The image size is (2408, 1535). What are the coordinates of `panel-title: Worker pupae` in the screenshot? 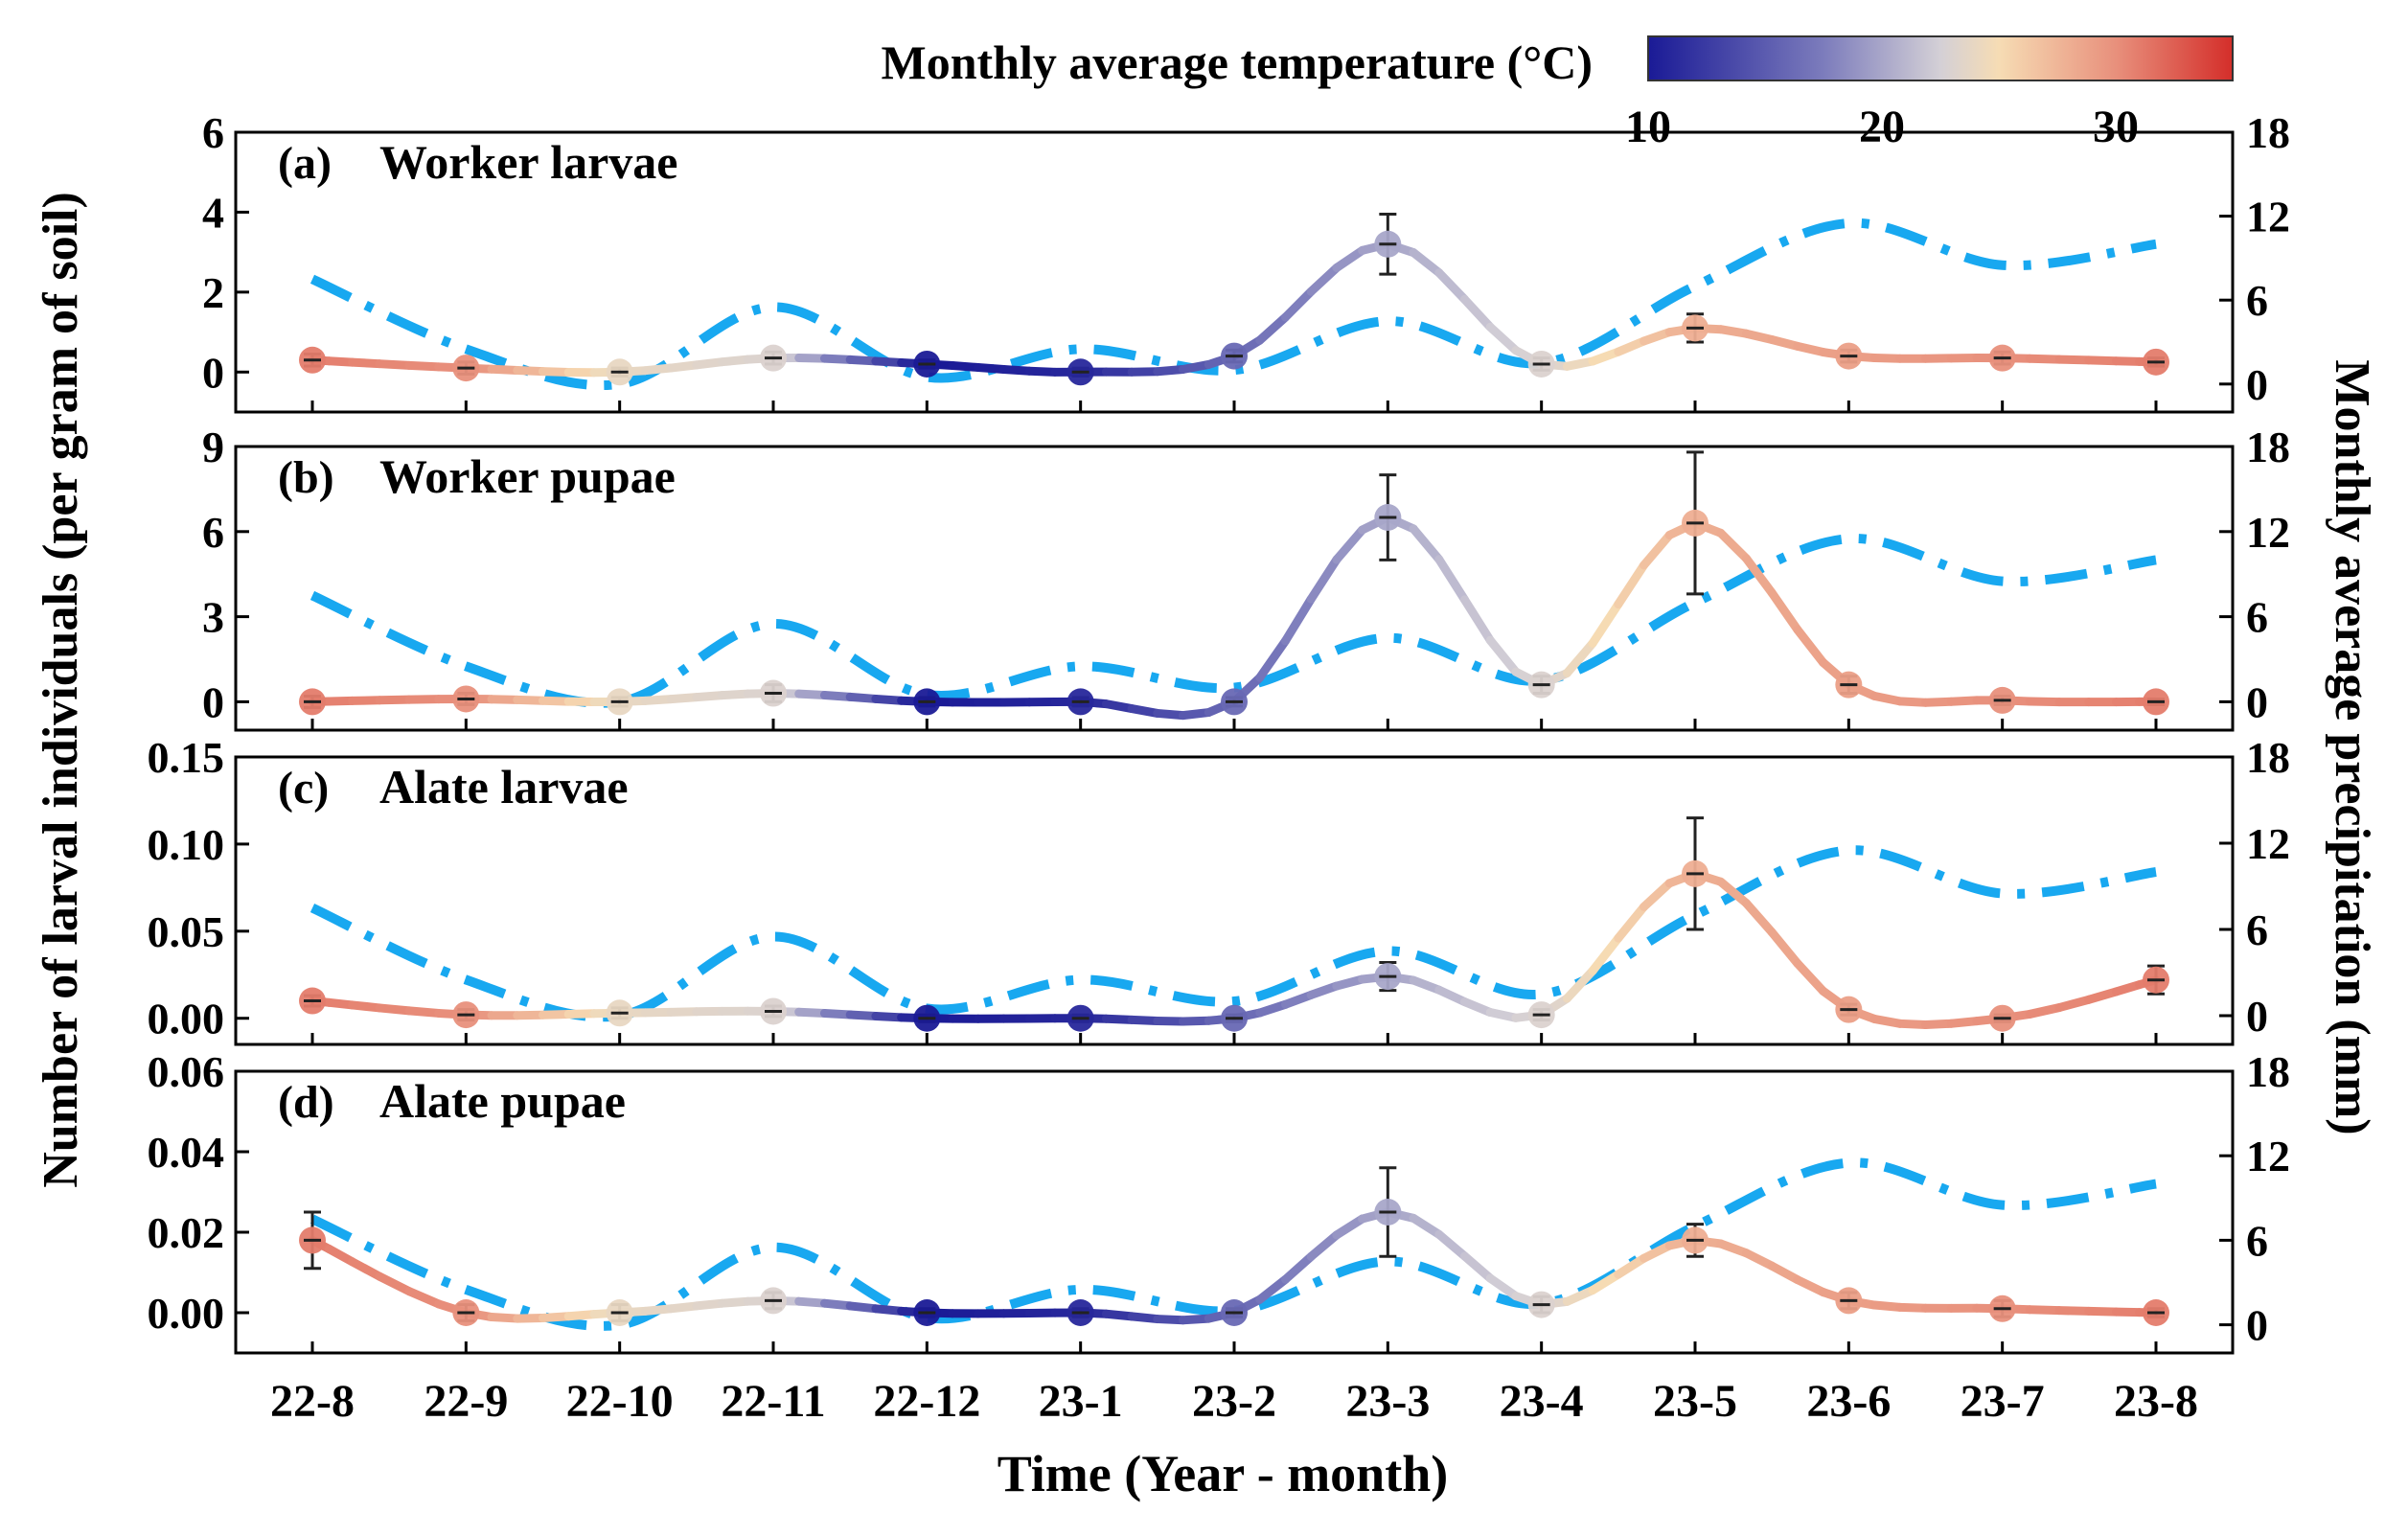 It's located at (527, 476).